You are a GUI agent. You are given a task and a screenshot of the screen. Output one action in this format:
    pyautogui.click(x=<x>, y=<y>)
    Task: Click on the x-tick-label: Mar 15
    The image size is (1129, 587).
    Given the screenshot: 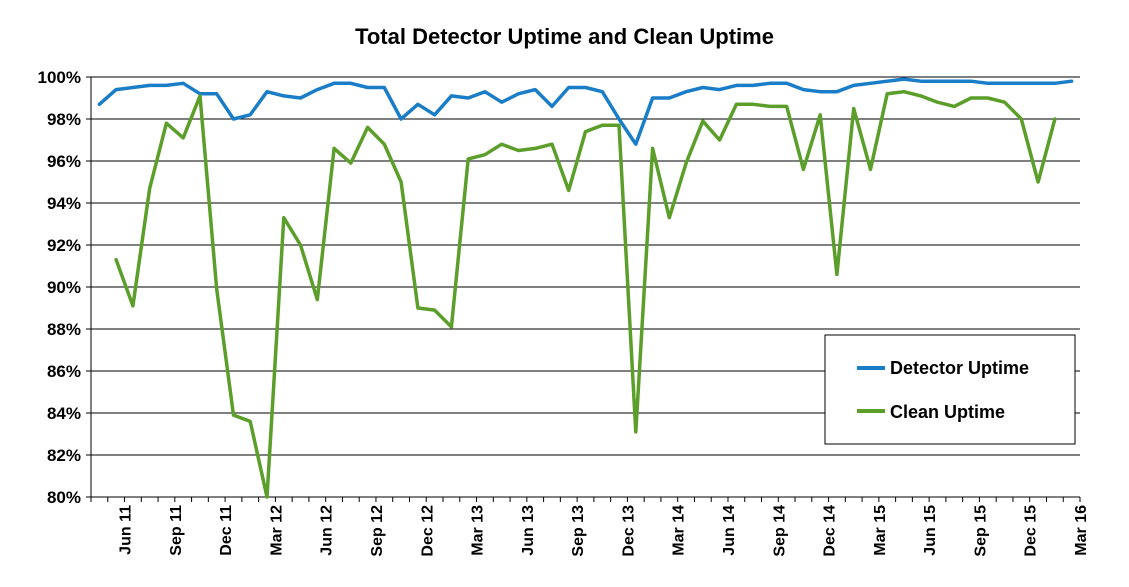 What is the action you would take?
    pyautogui.click(x=880, y=530)
    